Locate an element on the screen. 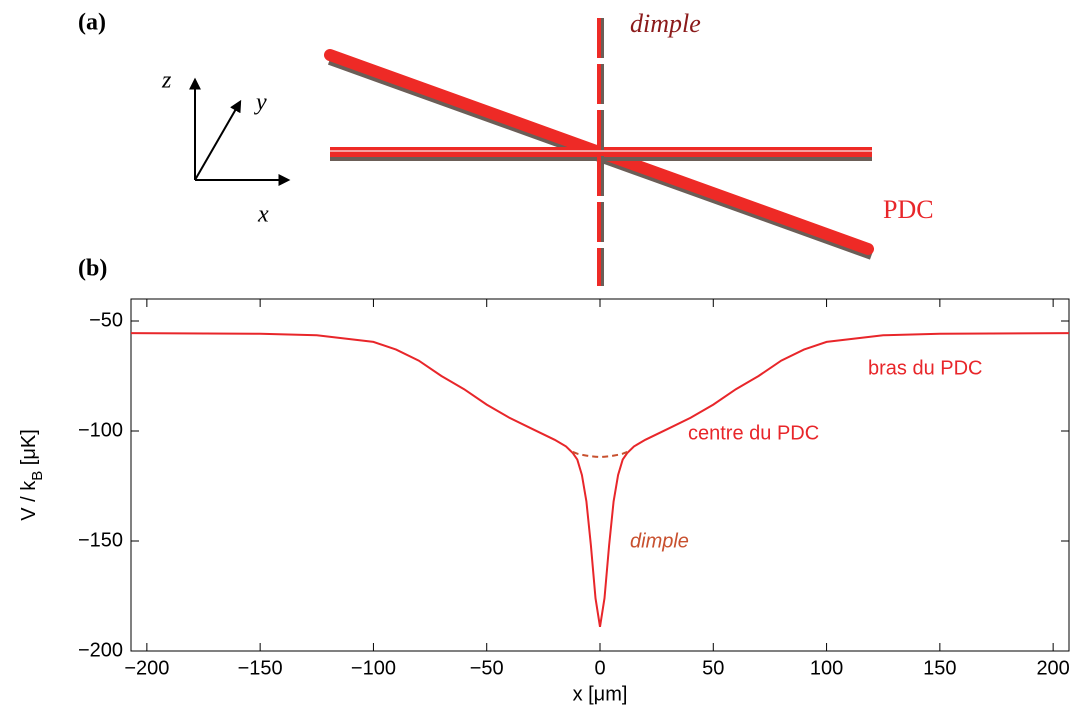 This screenshot has width=1071, height=720. annotation: dimple is located at coordinates (659, 541).